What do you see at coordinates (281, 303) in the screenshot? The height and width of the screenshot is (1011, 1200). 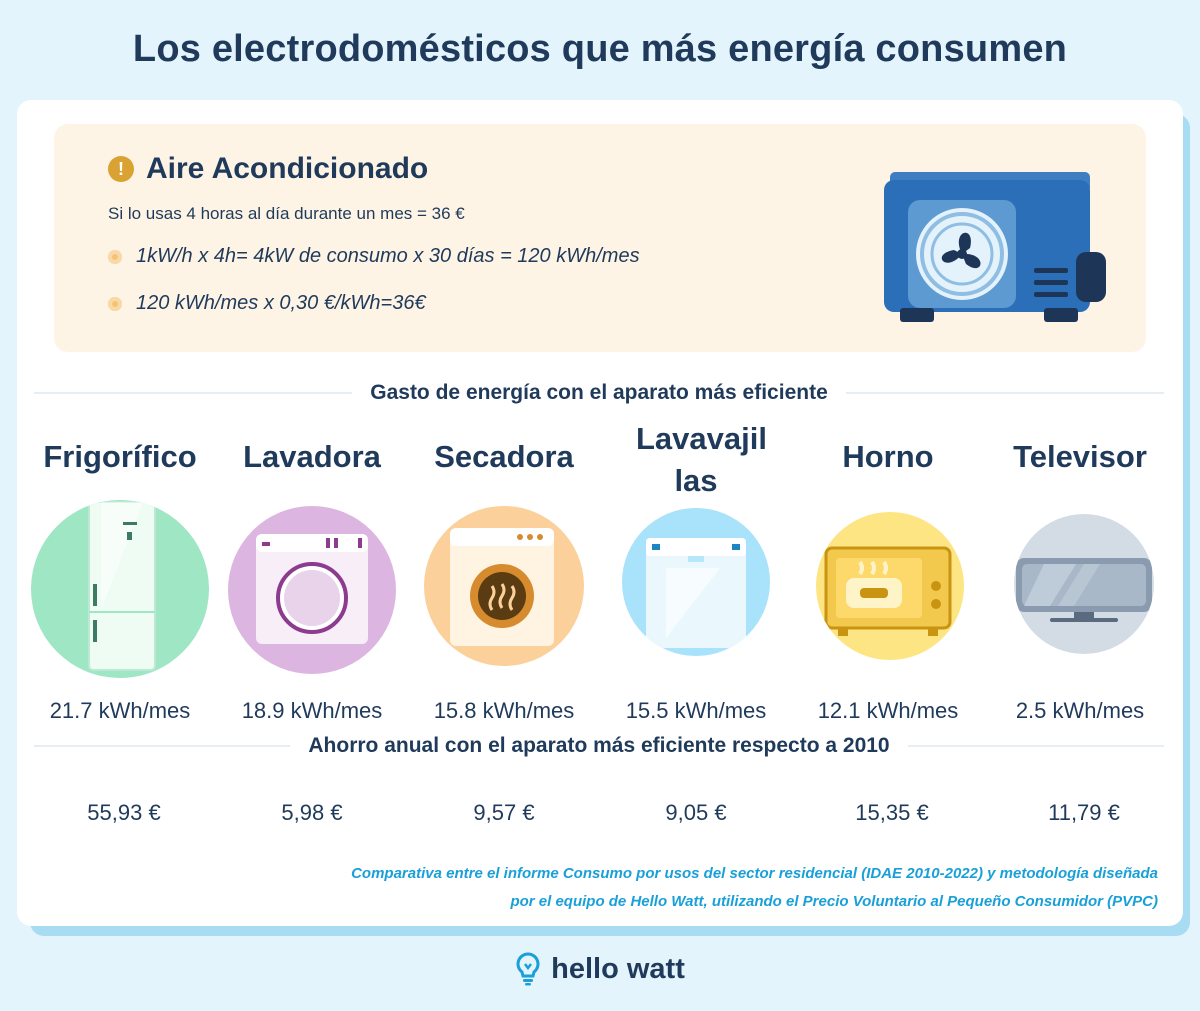 I see `ac-calc-text-2: 120 kWh/mes x 0,30 €/kWh=36€` at bounding box center [281, 303].